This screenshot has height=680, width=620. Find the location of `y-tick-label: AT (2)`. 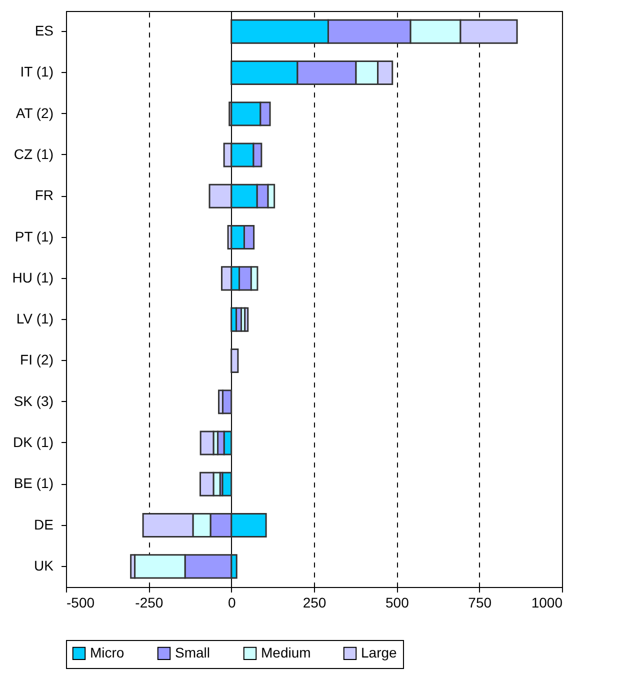

y-tick-label: AT (2) is located at coordinates (35, 112).